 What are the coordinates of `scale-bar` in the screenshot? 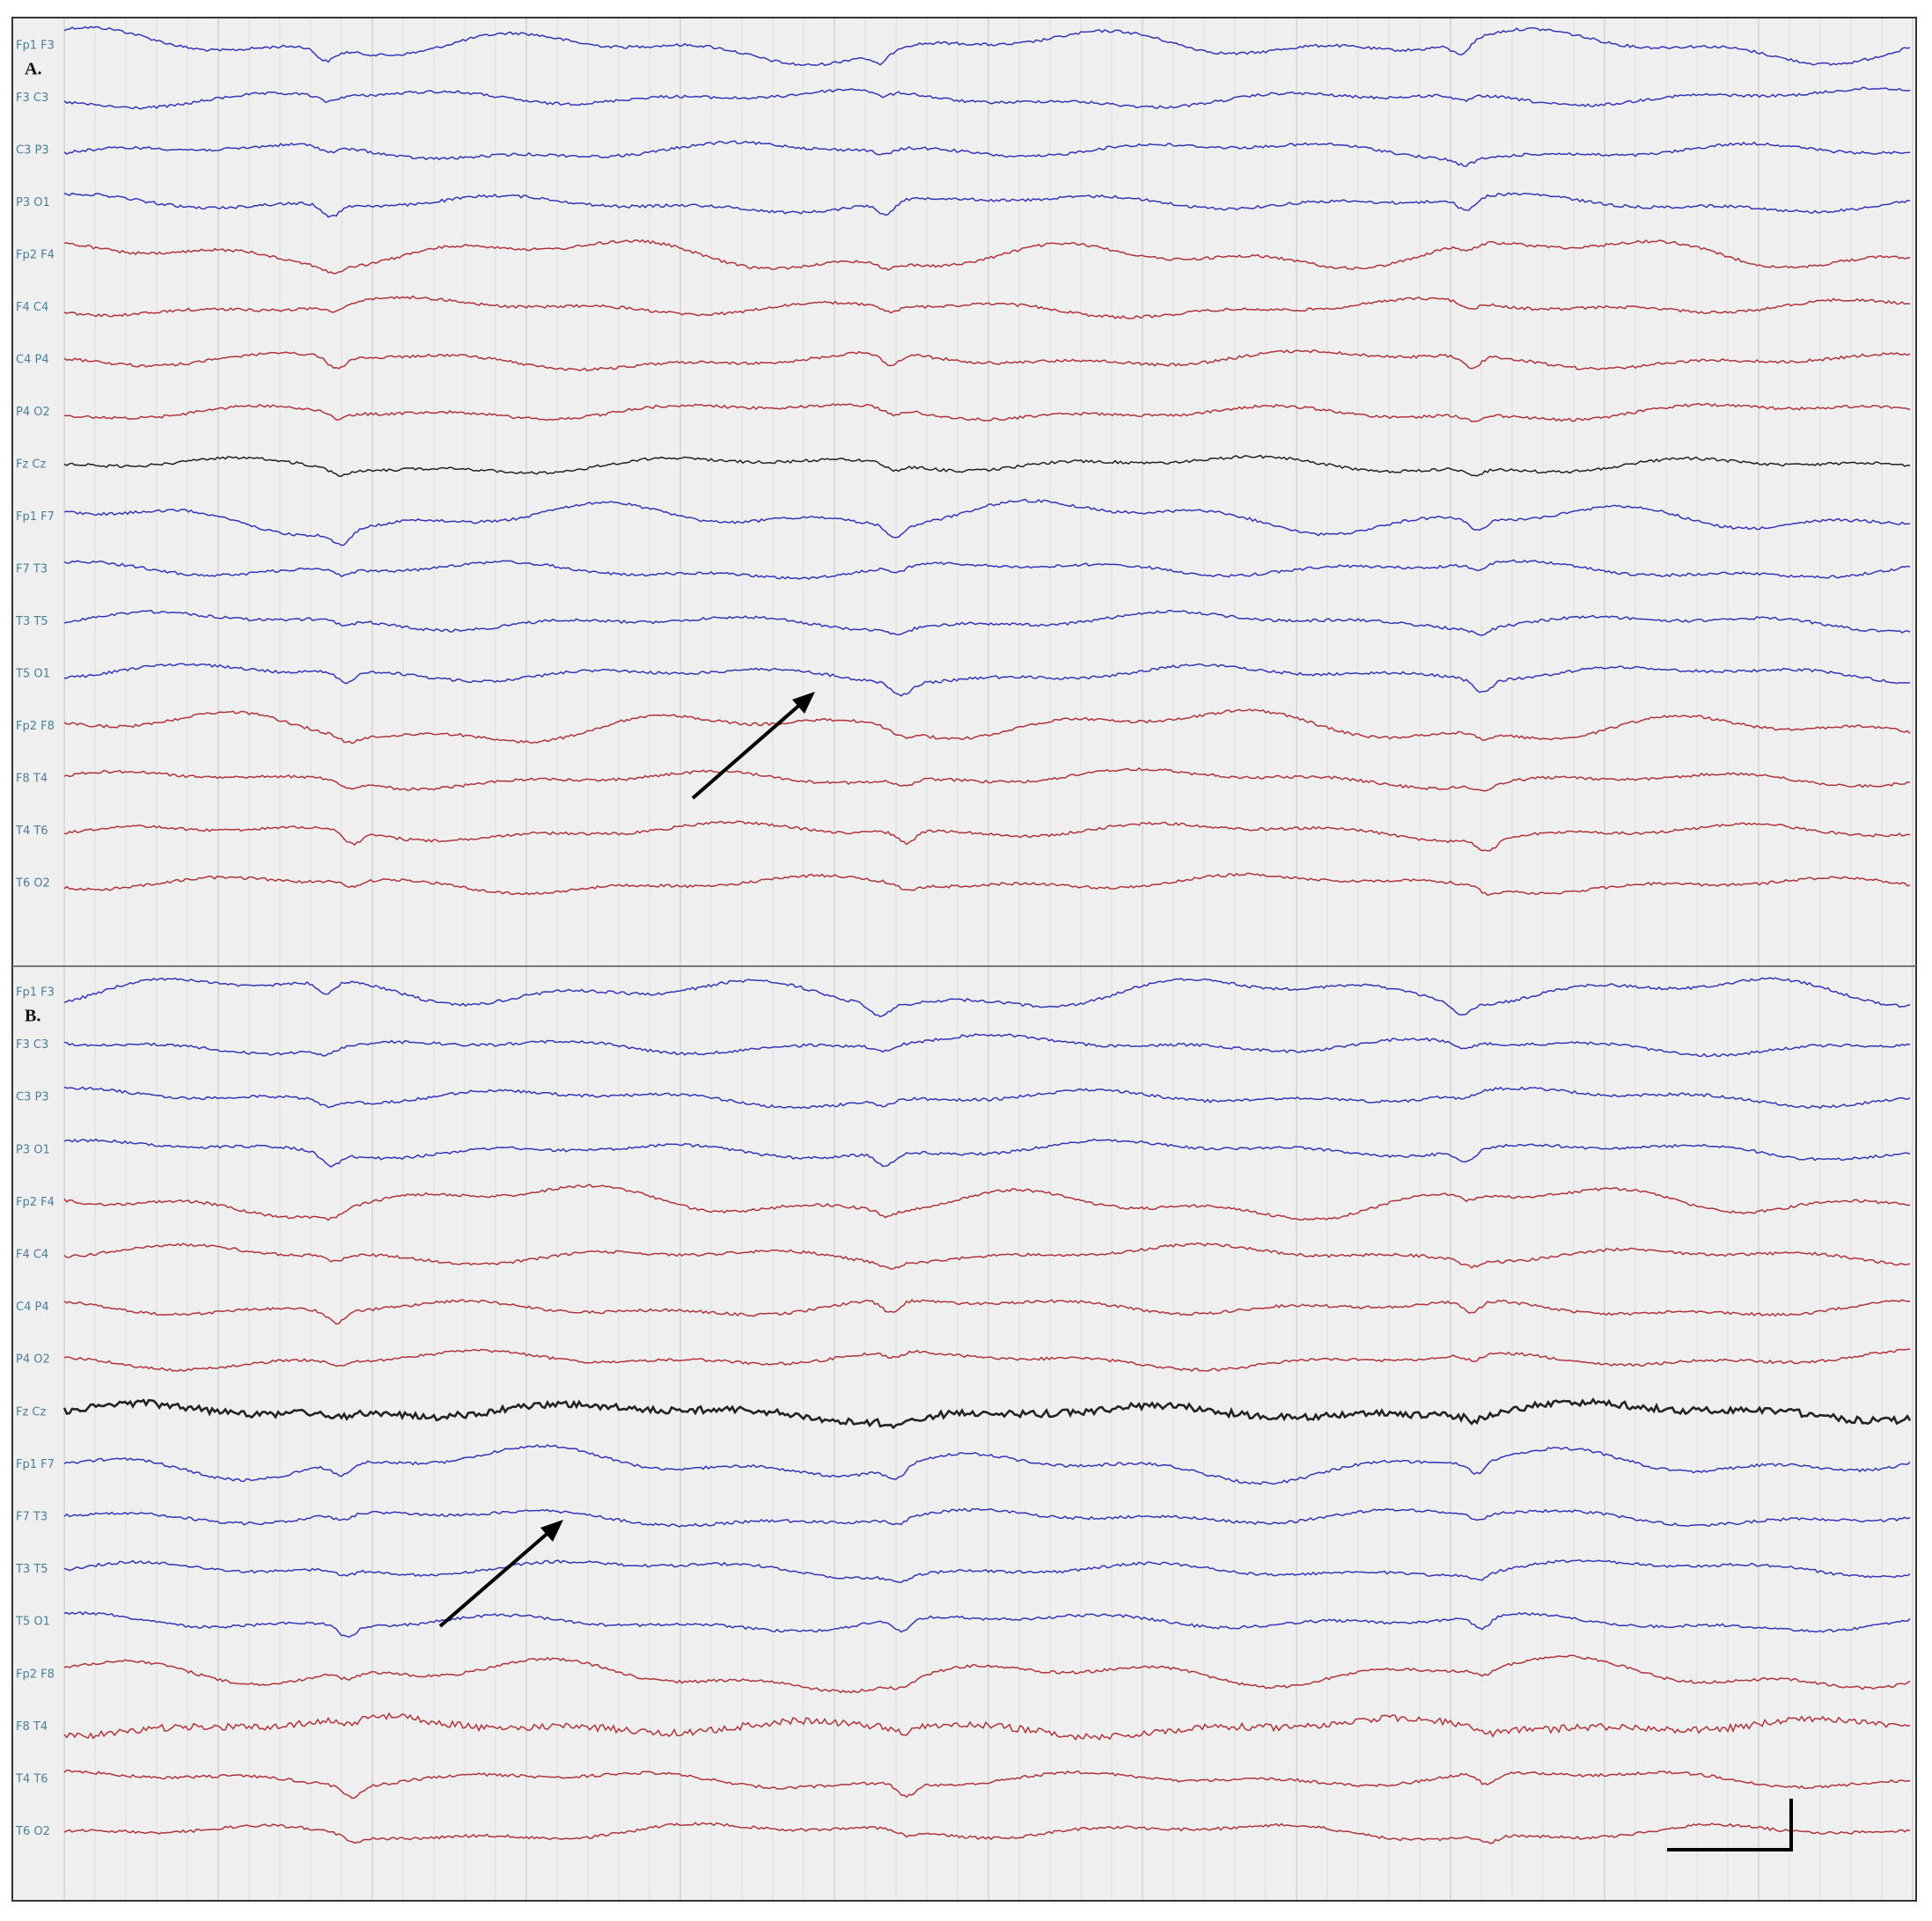 It's located at (1730, 1825).